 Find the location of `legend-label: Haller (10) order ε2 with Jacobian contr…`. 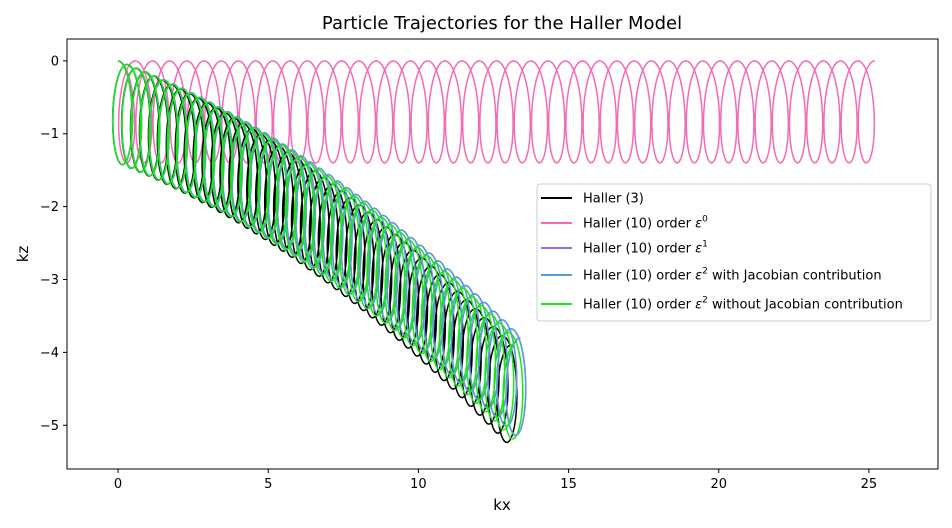

legend-label: Haller (10) order ε2 with Jacobian contr… is located at coordinates (732, 275).